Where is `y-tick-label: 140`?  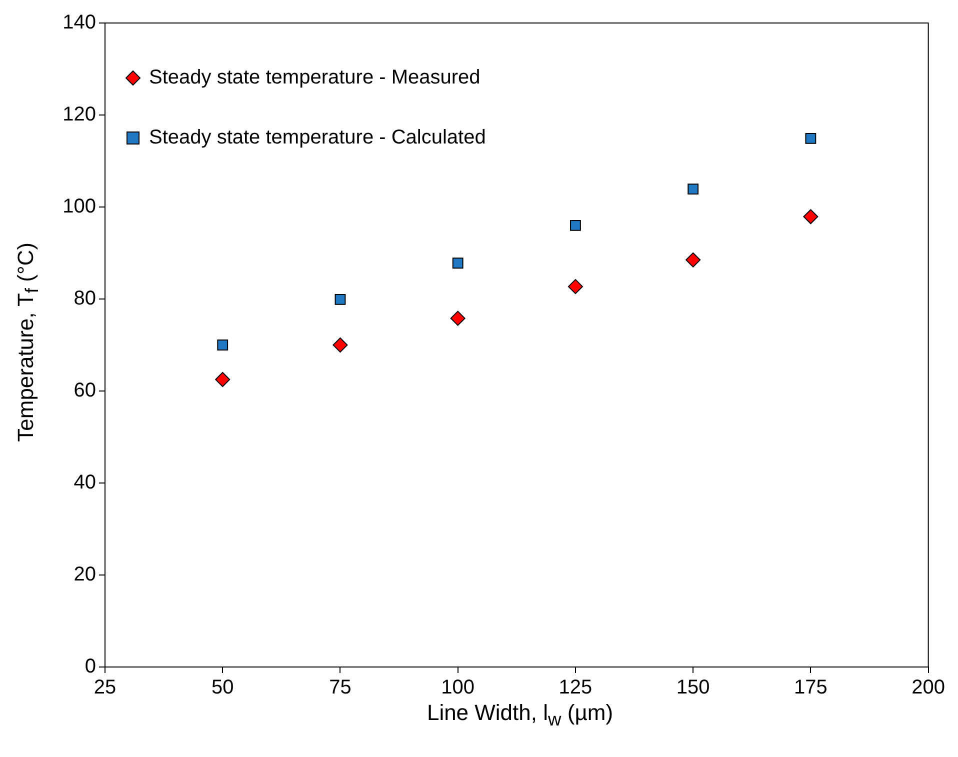
y-tick-label: 140 is located at coordinates (79, 23).